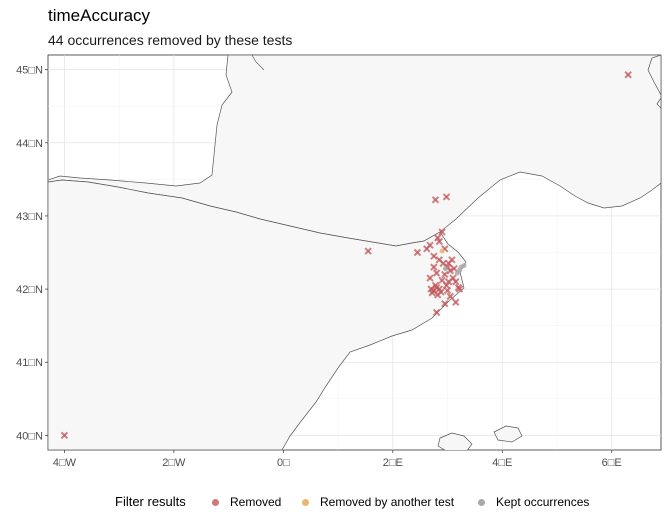  What do you see at coordinates (502, 463) in the screenshot?
I see `x-tick-label: 4□E` at bounding box center [502, 463].